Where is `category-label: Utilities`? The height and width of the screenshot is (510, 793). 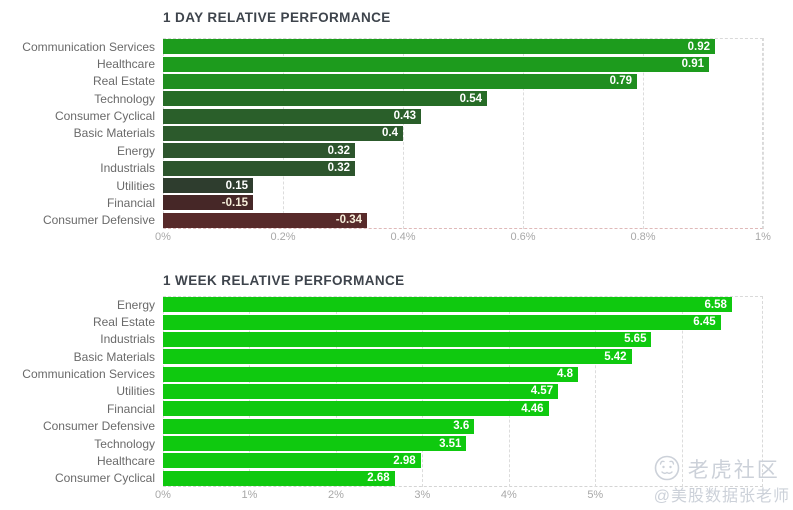
category-label: Utilities is located at coordinates (135, 185).